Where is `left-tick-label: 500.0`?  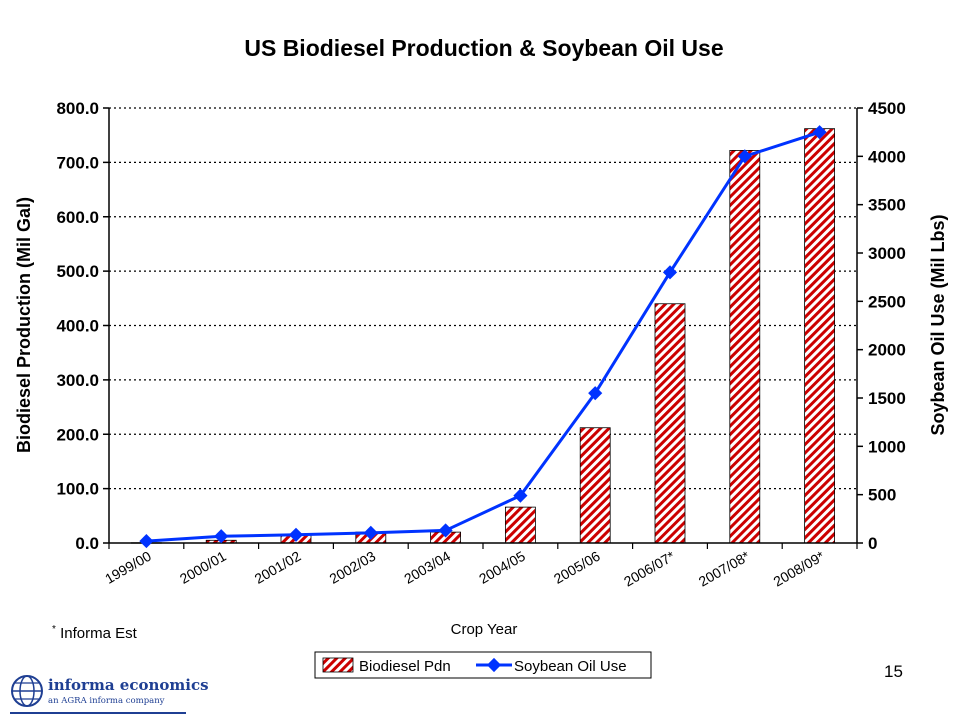
left-tick-label: 500.0 is located at coordinates (77, 271).